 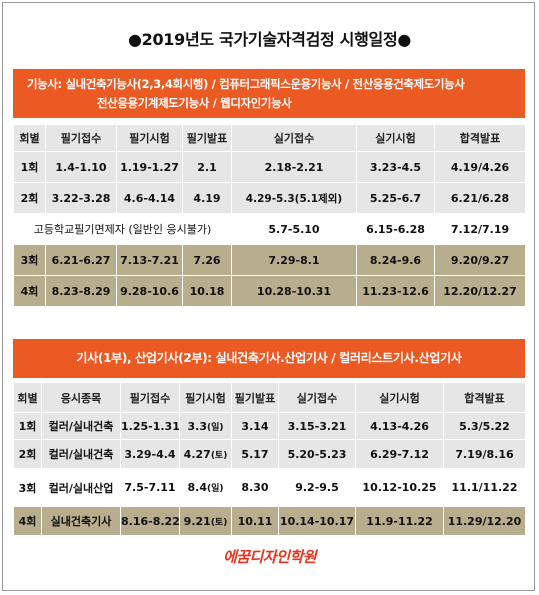 What do you see at coordinates (149, 260) in the screenshot?
I see `cell: 7.13-7.21` at bounding box center [149, 260].